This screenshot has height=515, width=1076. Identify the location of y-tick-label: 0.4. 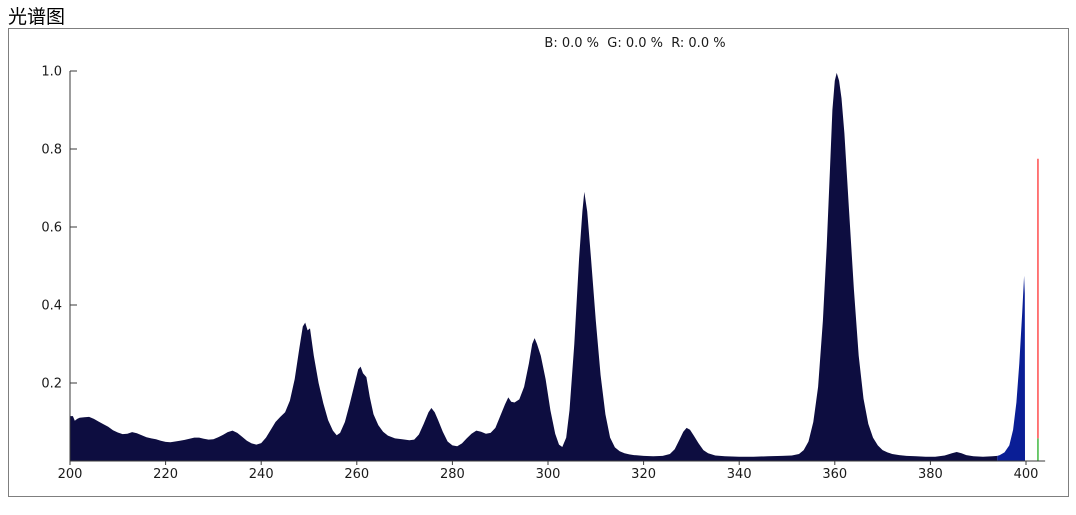
(51, 306).